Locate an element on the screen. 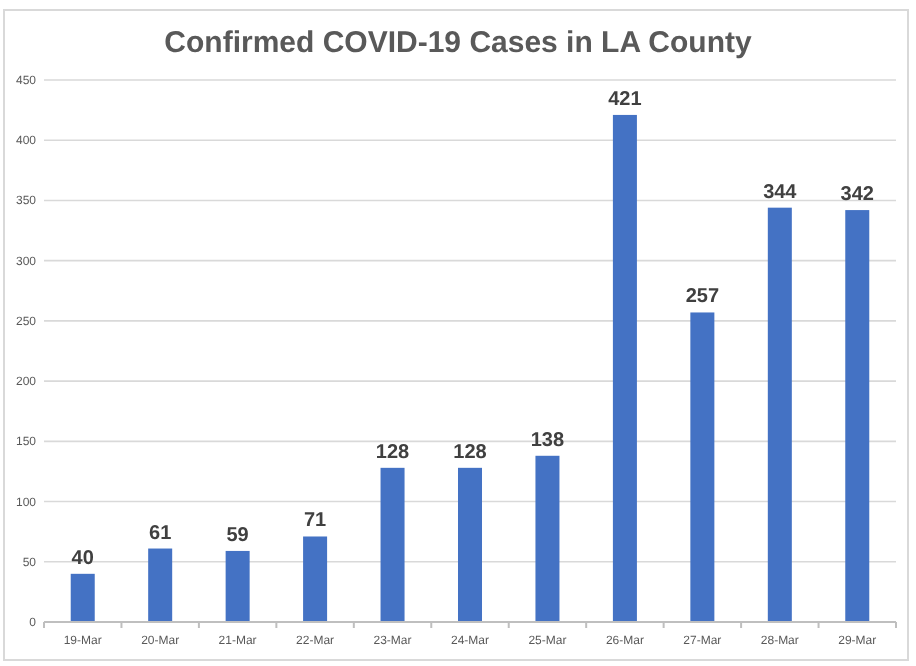  data-label: 257 is located at coordinates (702, 297).